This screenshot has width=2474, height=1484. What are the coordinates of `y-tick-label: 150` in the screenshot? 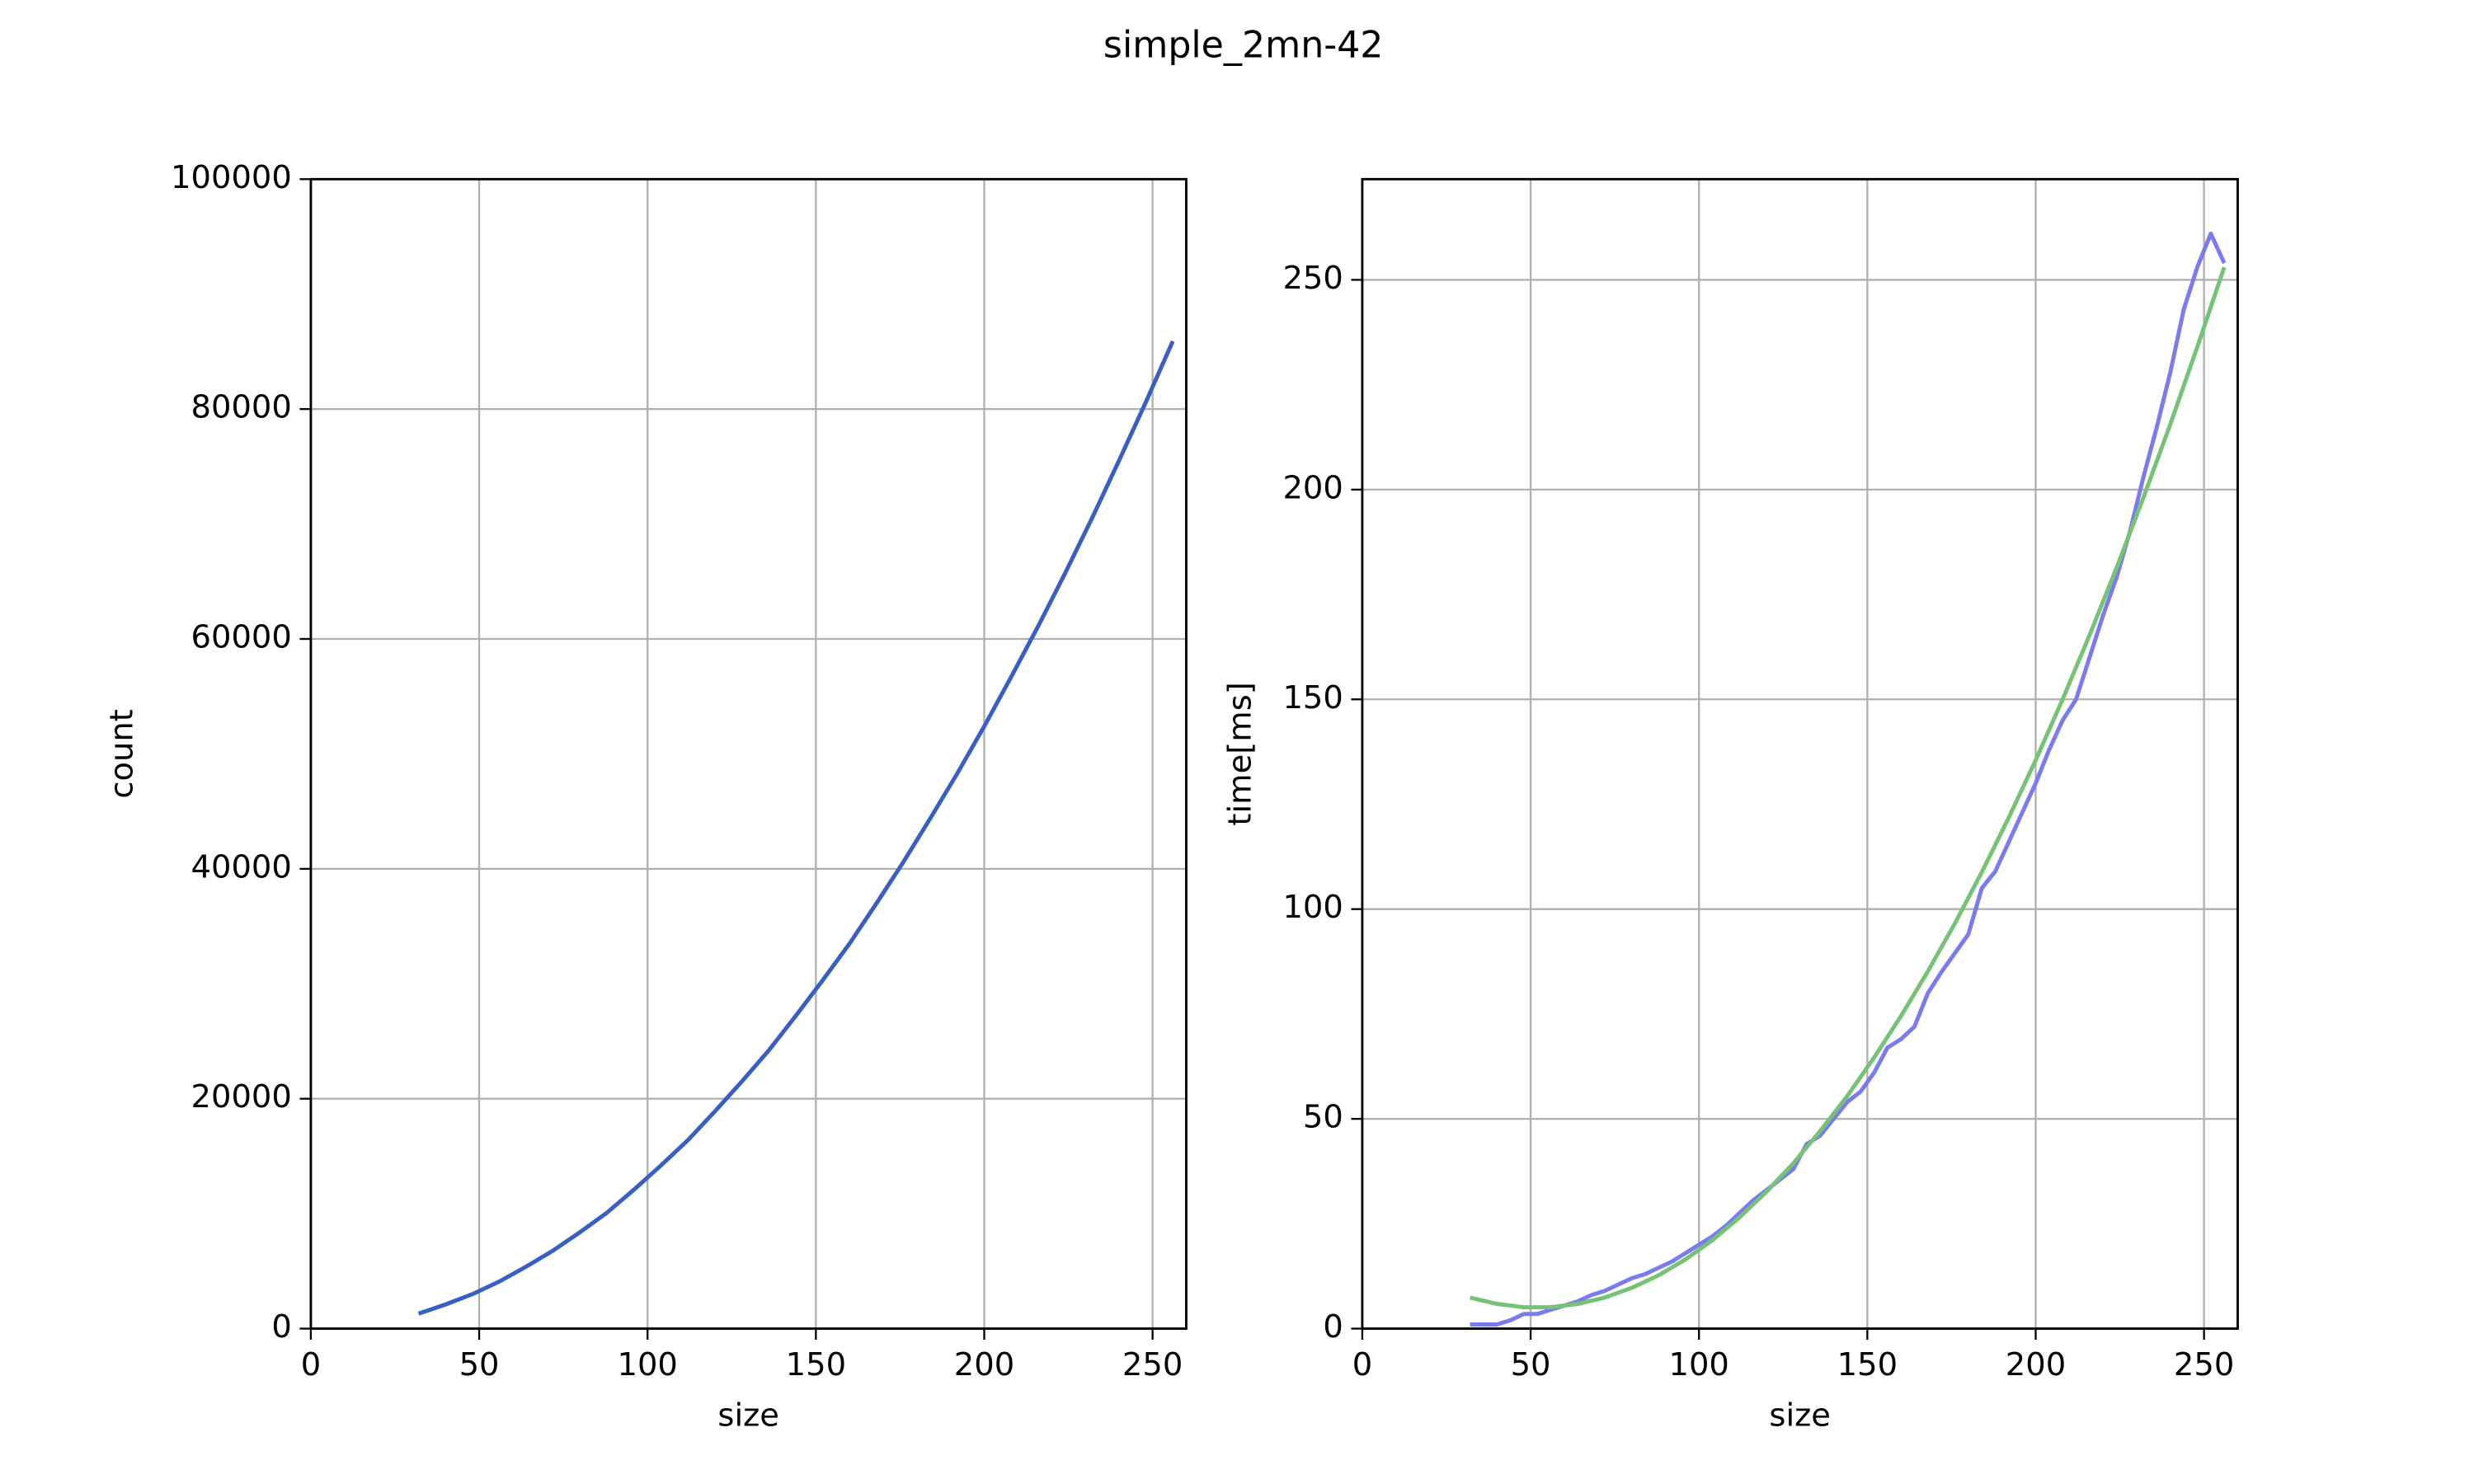 It's located at (1312, 697).